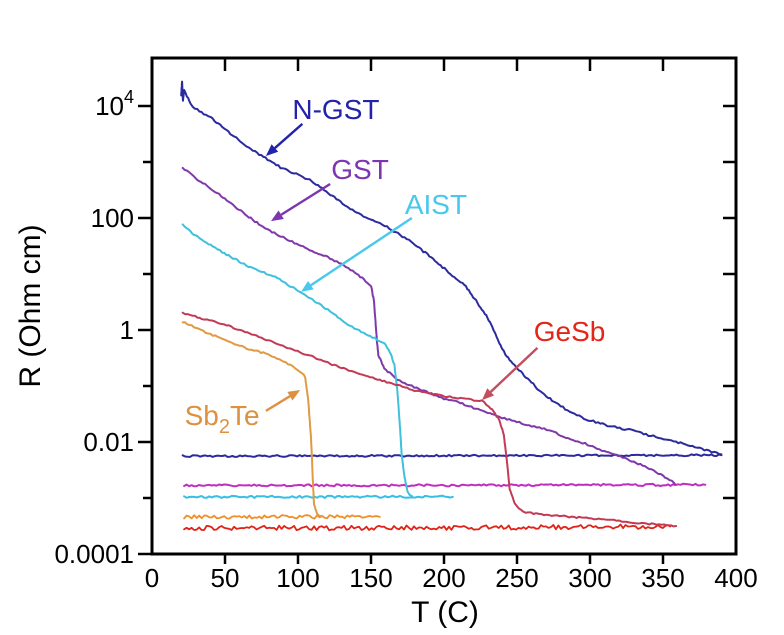  What do you see at coordinates (445, 612) in the screenshot?
I see `x-axis-title: T (C)` at bounding box center [445, 612].